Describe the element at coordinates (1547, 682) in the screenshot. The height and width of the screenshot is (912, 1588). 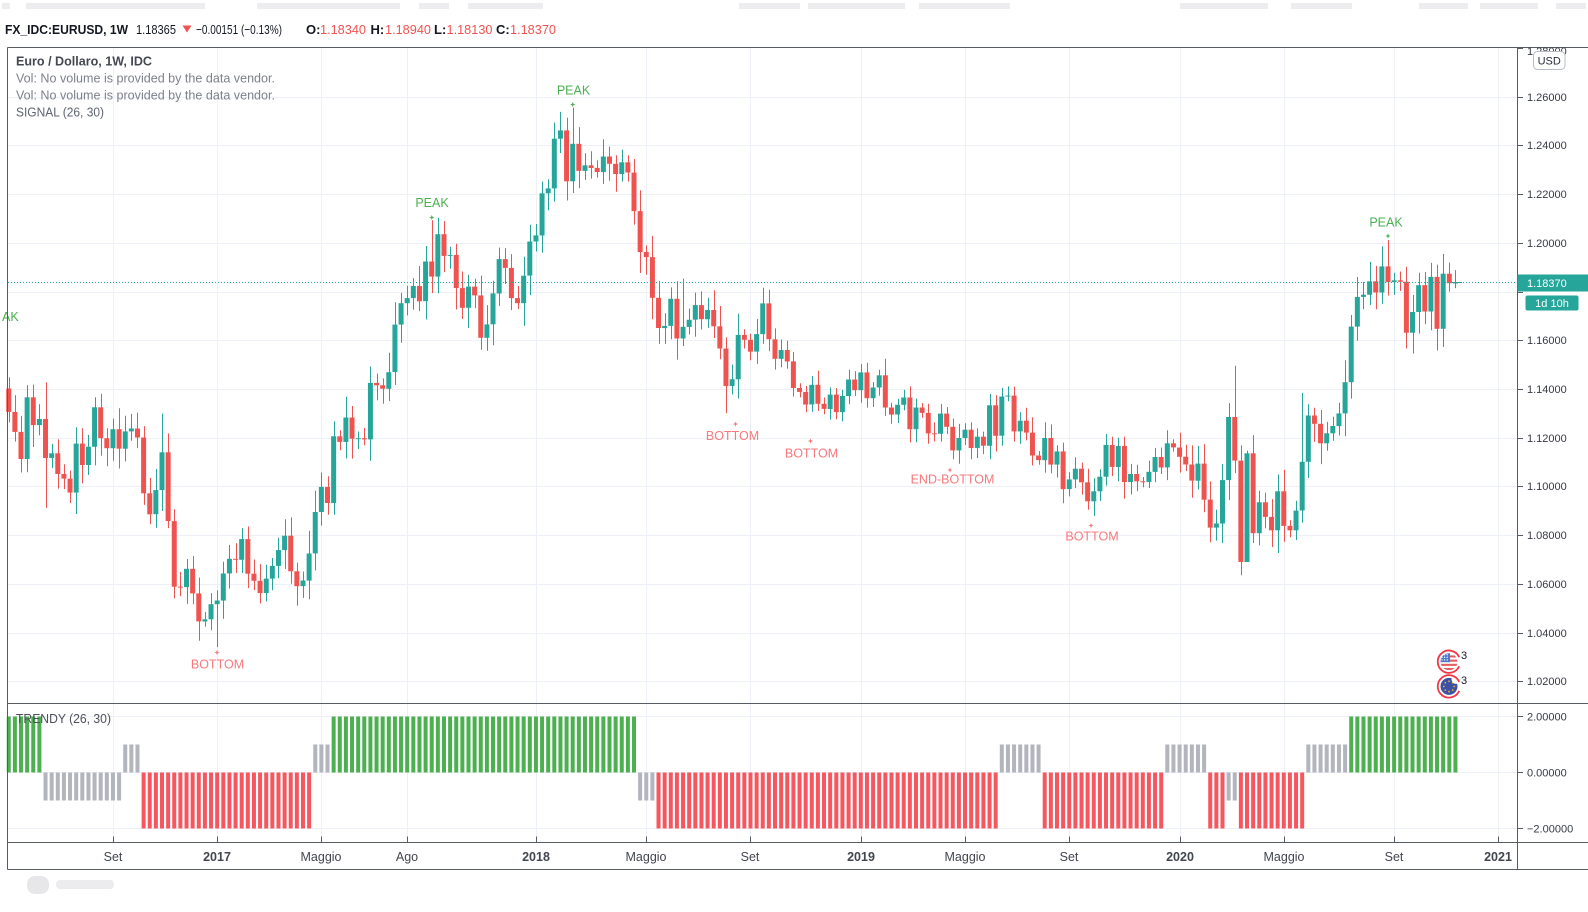
I see `svg-text: 1.02000` at that location.